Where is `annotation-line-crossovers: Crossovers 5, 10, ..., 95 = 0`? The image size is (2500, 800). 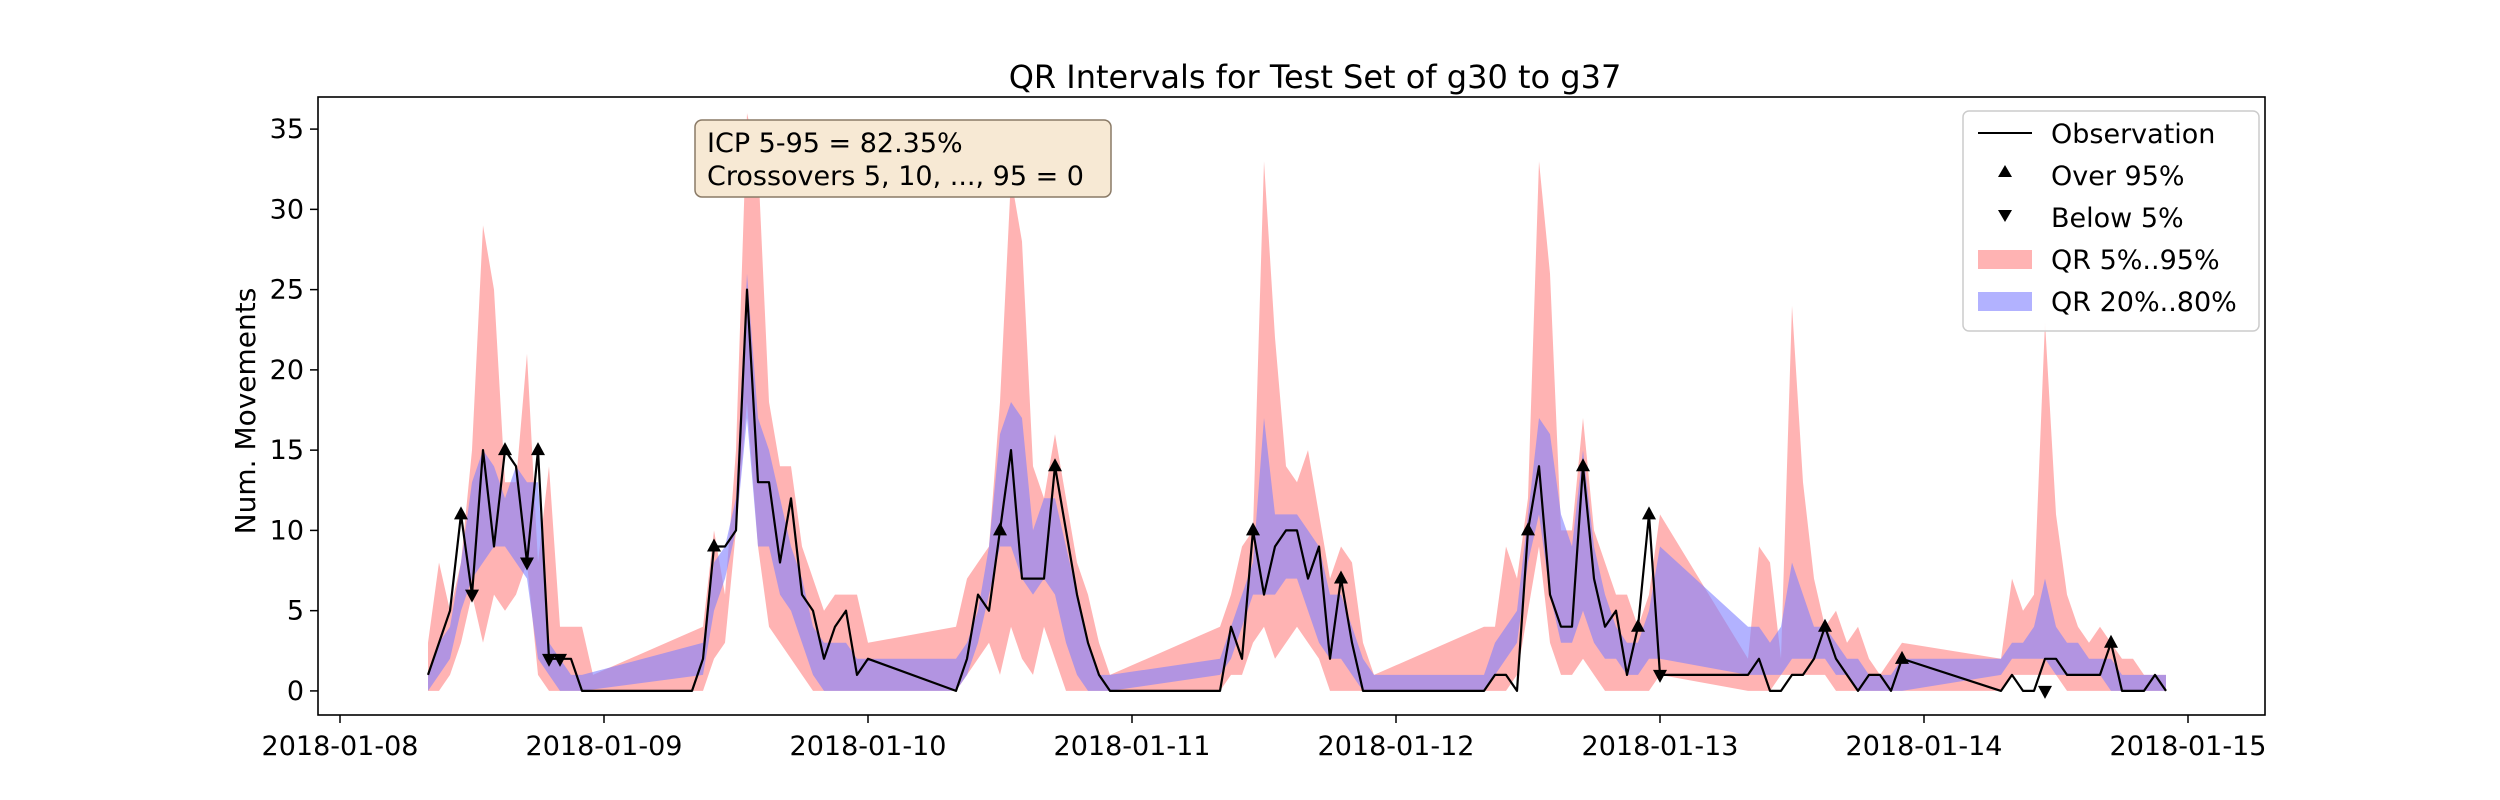
annotation-line-crossovers: Crossovers 5, 10, ..., 95 = 0 is located at coordinates (895, 176).